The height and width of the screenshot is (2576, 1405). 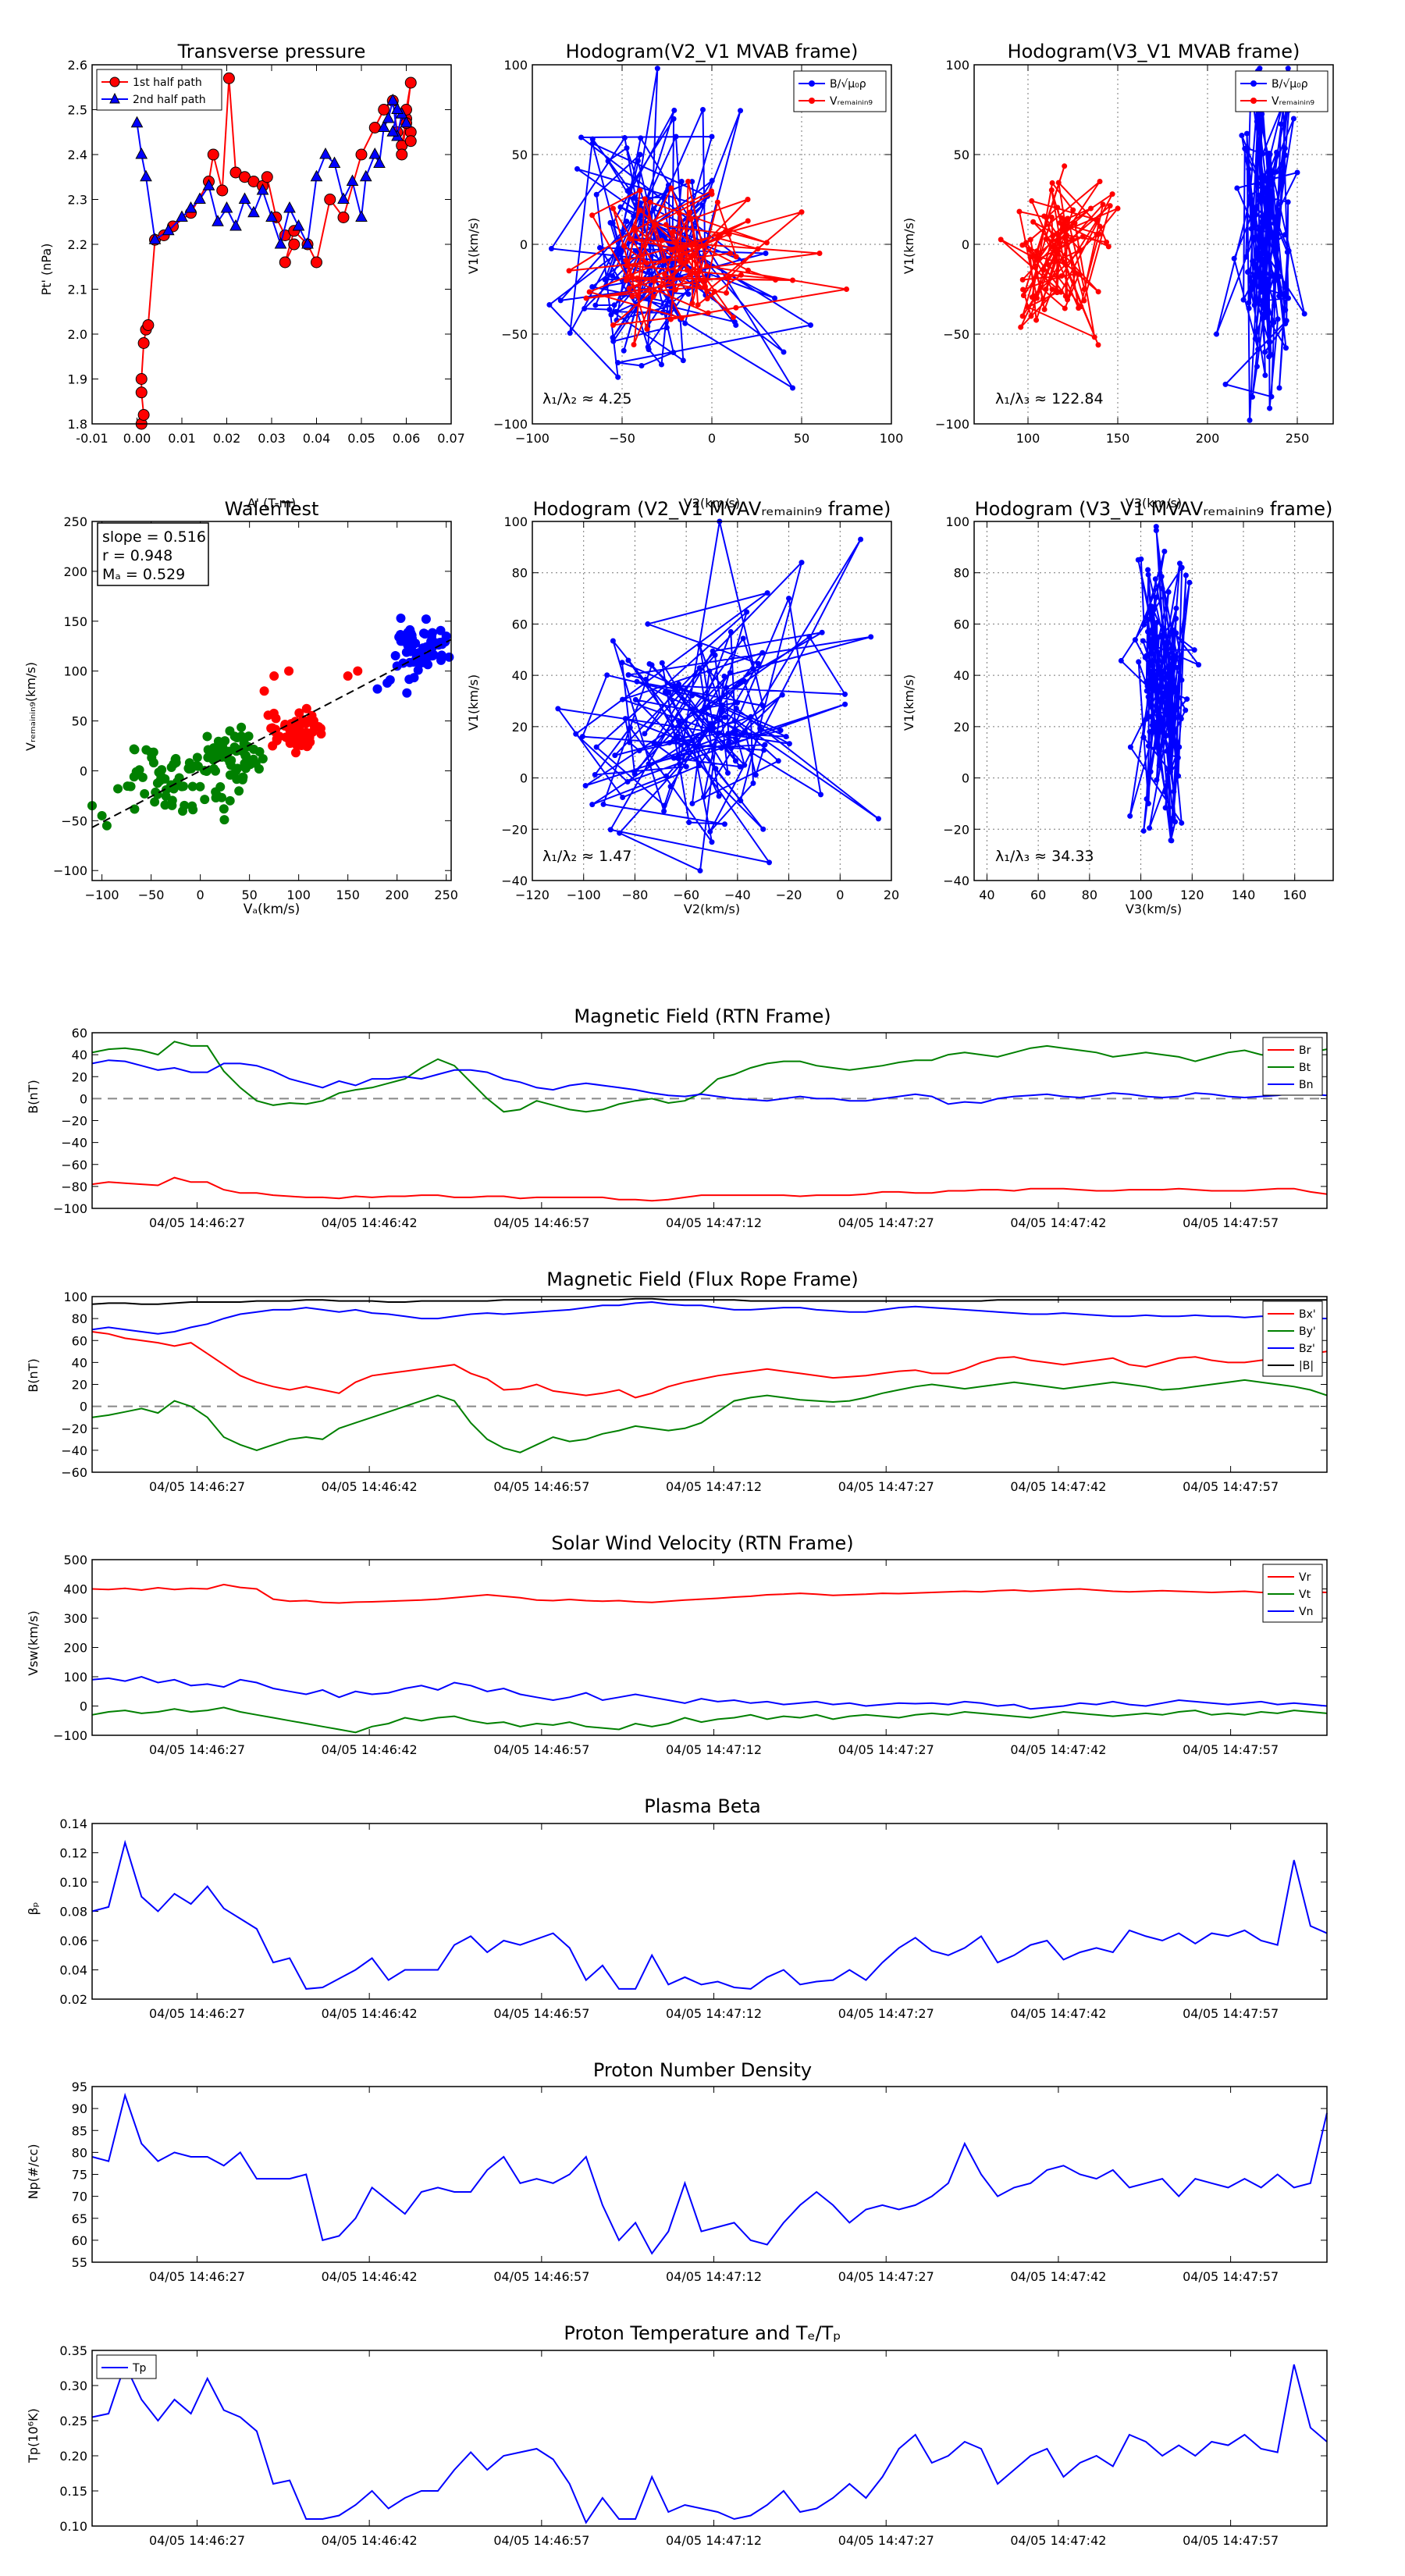 What do you see at coordinates (370, 1486) in the screenshot?
I see `x-tick-label: 04/05 14:46:42` at bounding box center [370, 1486].